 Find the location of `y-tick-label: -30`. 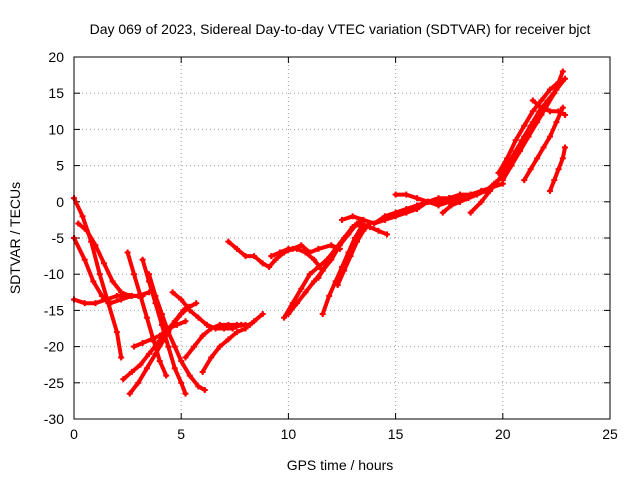

y-tick-label: -30 is located at coordinates (54, 419).